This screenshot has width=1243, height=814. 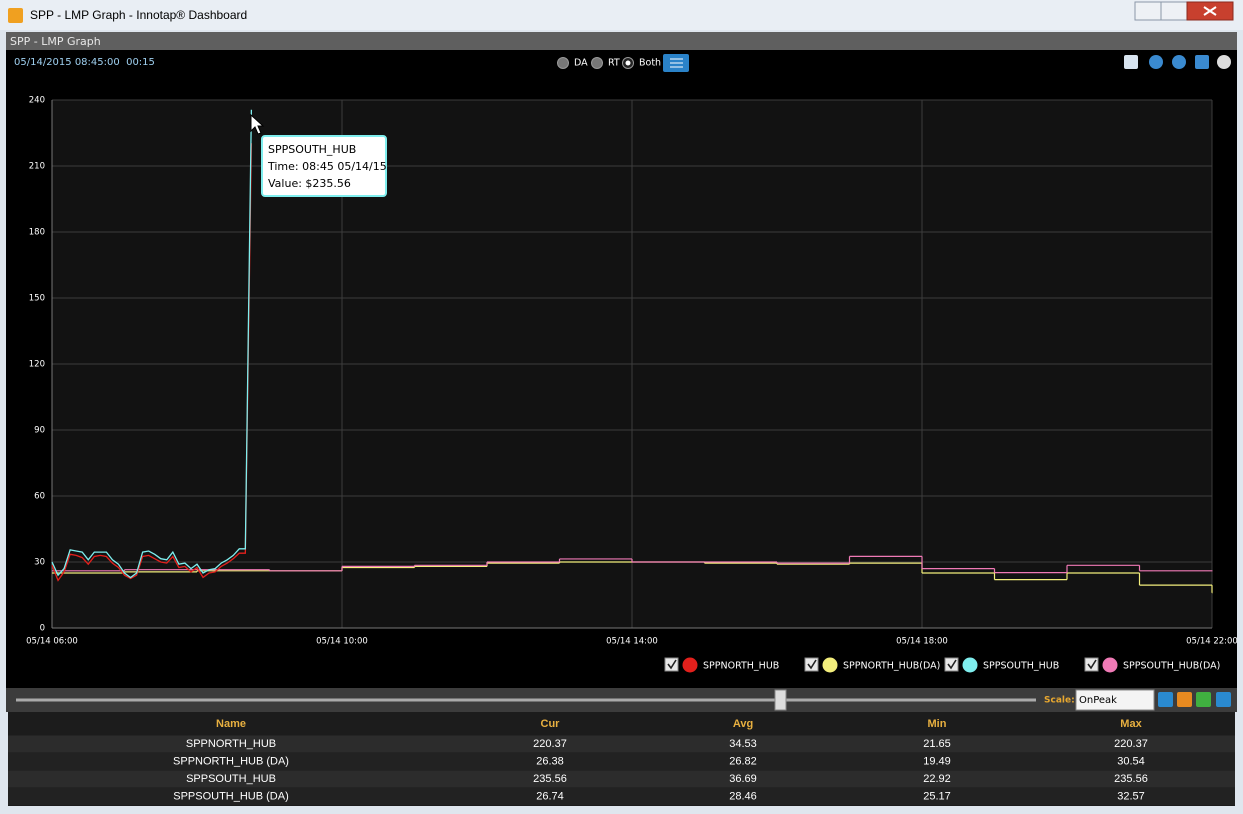 What do you see at coordinates (1098, 700) in the screenshot?
I see `scale-value: OnPeak` at bounding box center [1098, 700].